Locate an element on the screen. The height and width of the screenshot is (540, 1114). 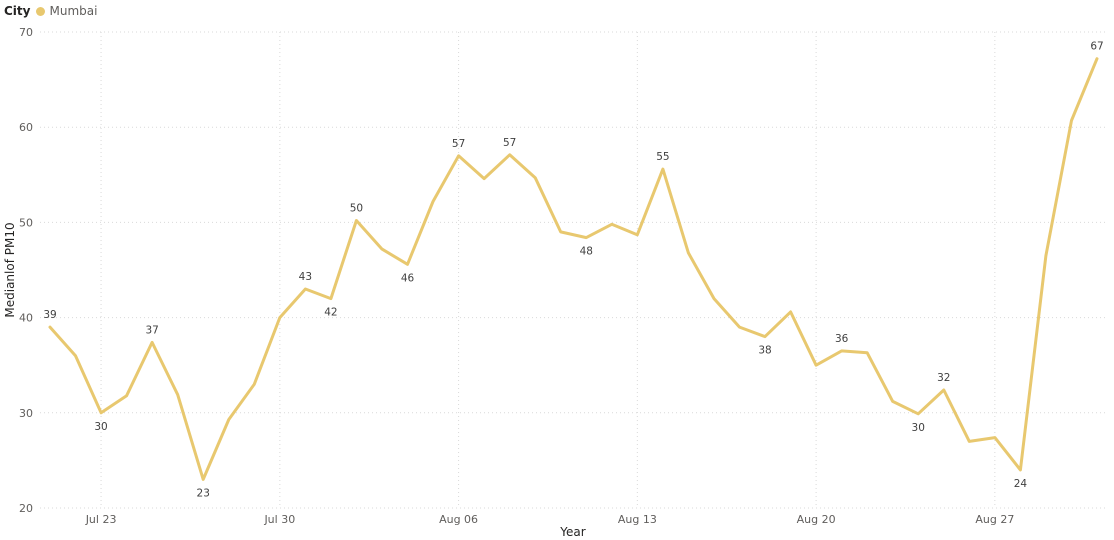
data-label: 50 is located at coordinates (356, 208).